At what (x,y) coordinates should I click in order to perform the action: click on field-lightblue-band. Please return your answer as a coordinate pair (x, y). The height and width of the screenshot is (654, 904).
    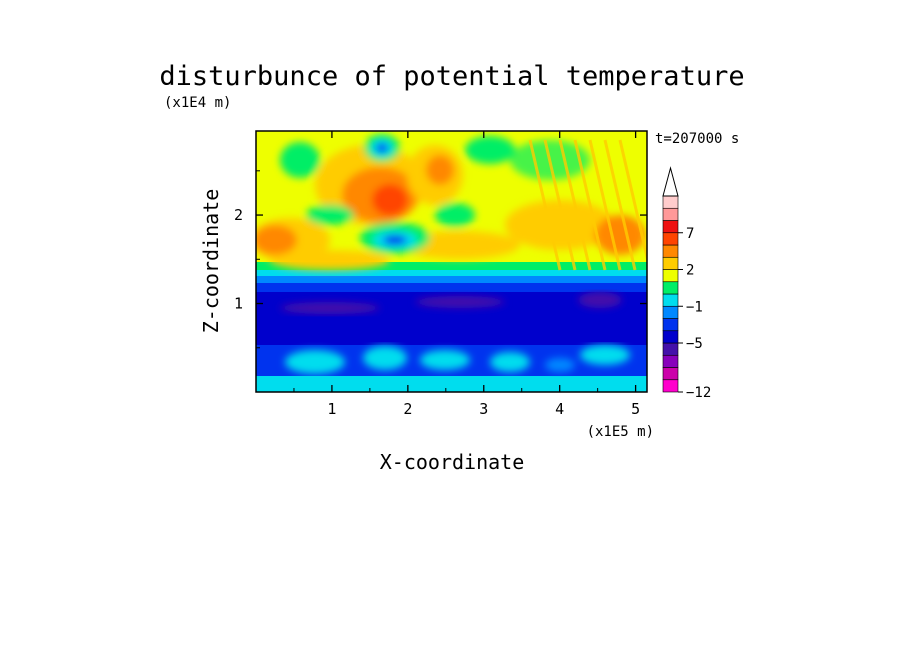
    Looking at the image, I should click on (451, 281).